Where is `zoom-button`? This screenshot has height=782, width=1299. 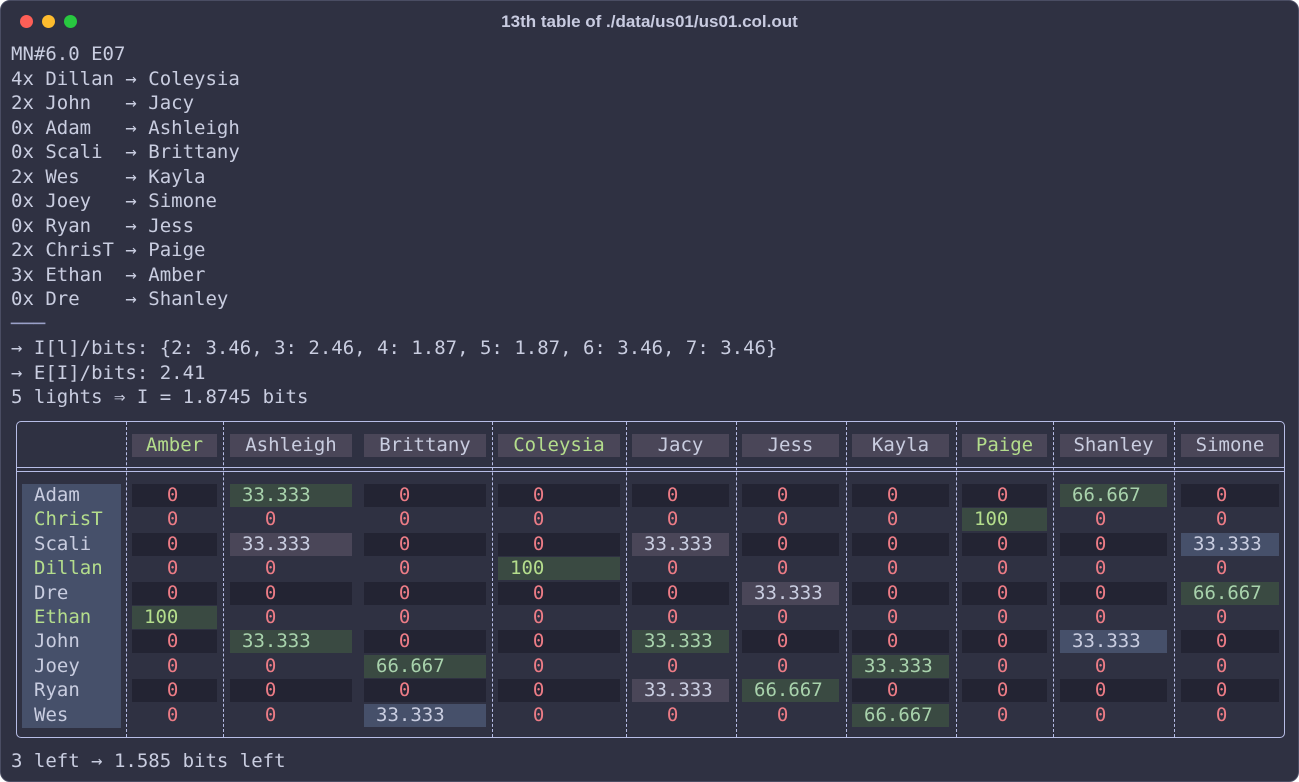 zoom-button is located at coordinates (70, 21).